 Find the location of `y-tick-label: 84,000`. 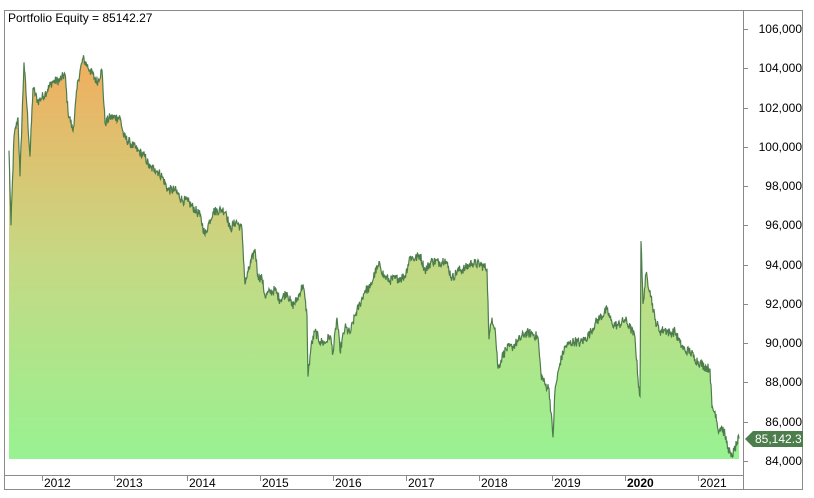

y-tick-label: 84,000 is located at coordinates (783, 461).